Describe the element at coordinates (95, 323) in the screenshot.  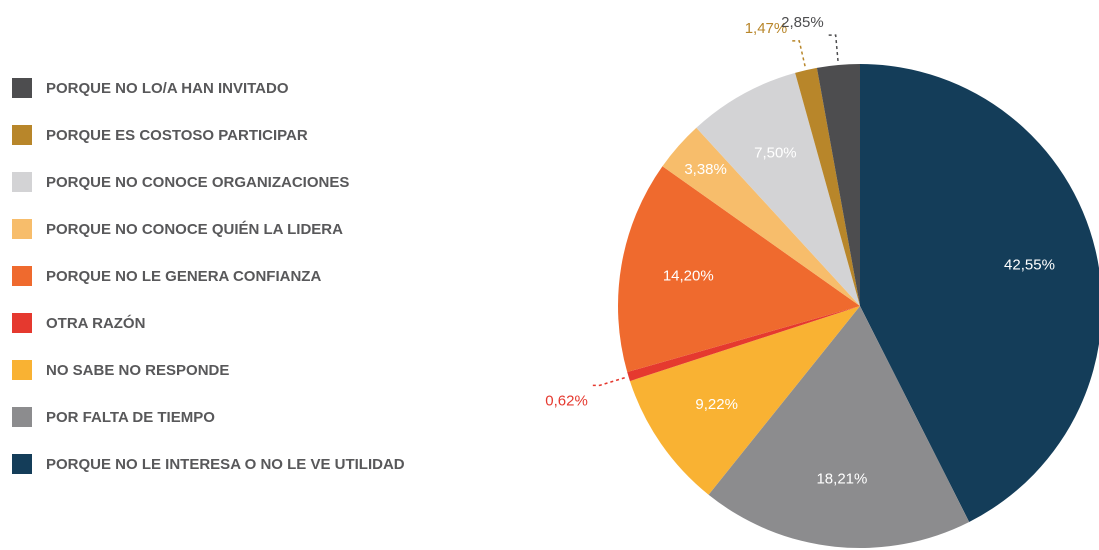
I see `legend-label: OTRA RAZÓN` at that location.